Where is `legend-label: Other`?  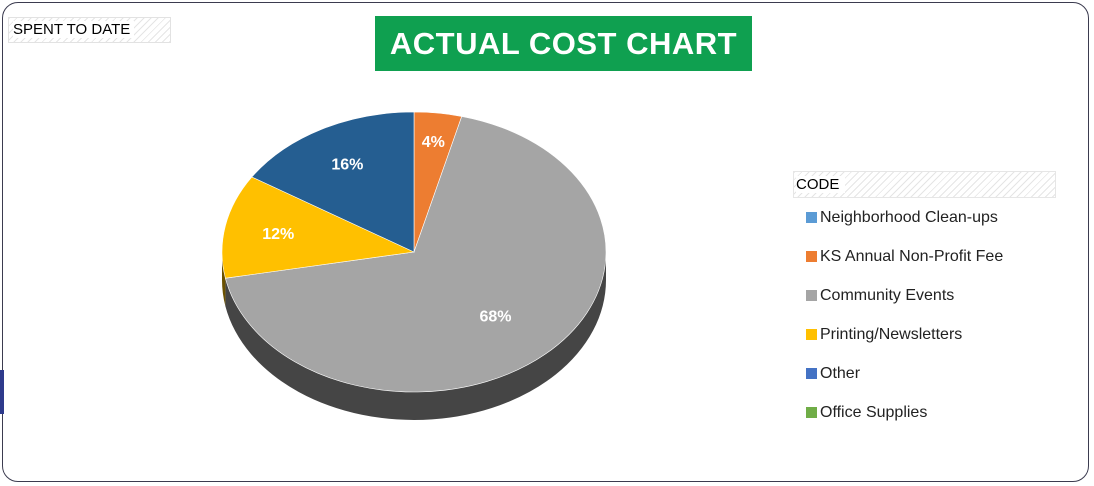 legend-label: Other is located at coordinates (840, 373).